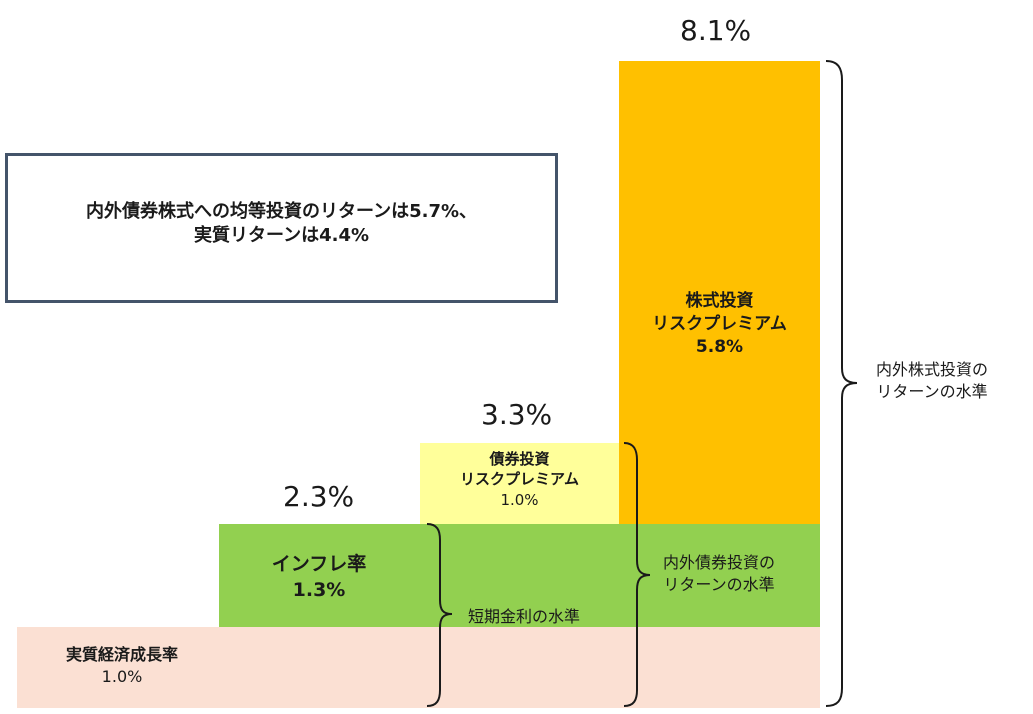 This screenshot has width=1033, height=714. I want to click on equity-rp-line2: リスクプレミアム, so click(719, 323).